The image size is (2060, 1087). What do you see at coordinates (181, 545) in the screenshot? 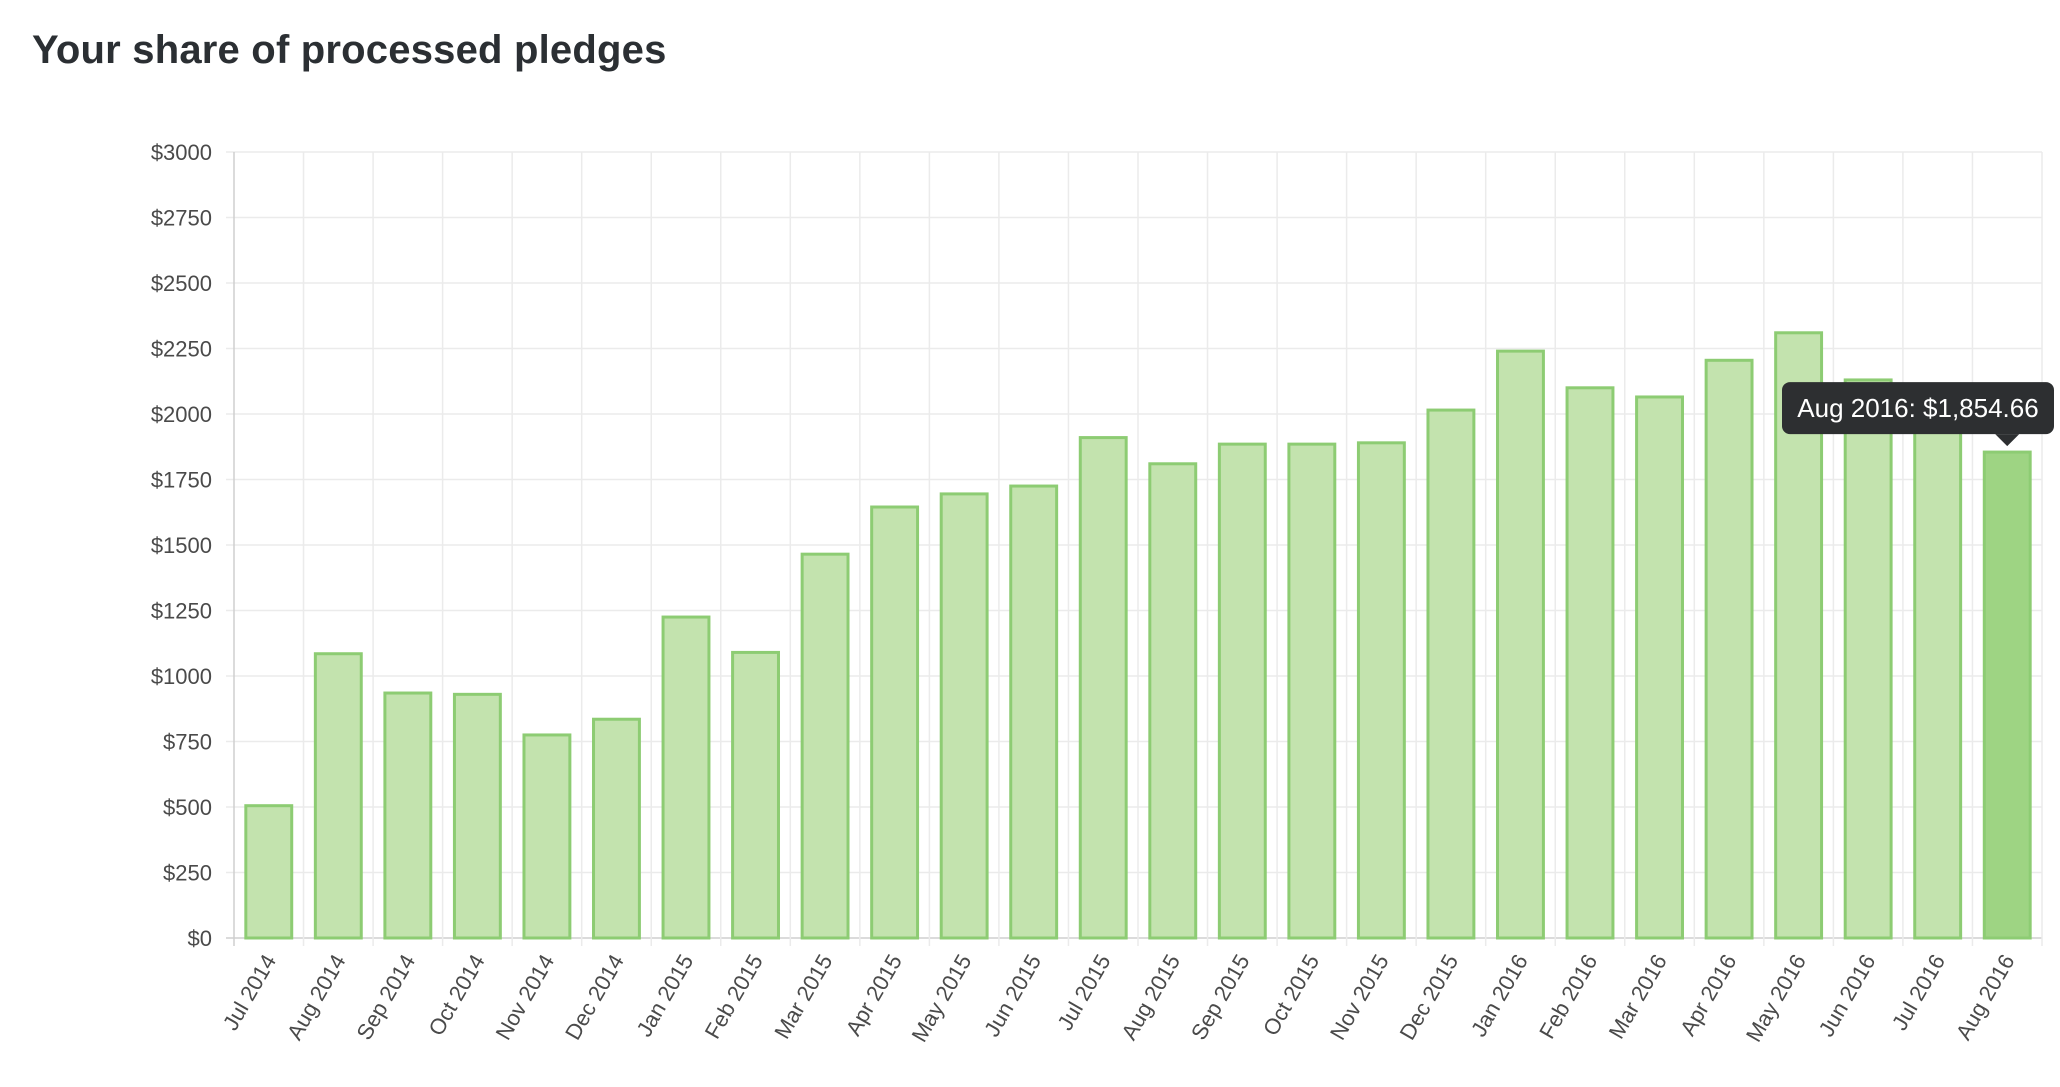
I see `y-tick-label: $1500` at bounding box center [181, 545].